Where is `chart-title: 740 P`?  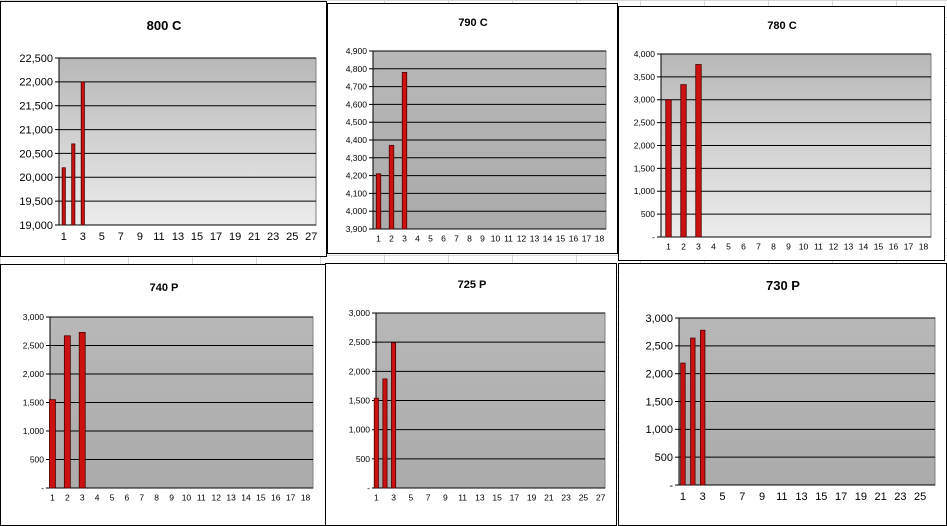
chart-title: 740 P is located at coordinates (164, 288).